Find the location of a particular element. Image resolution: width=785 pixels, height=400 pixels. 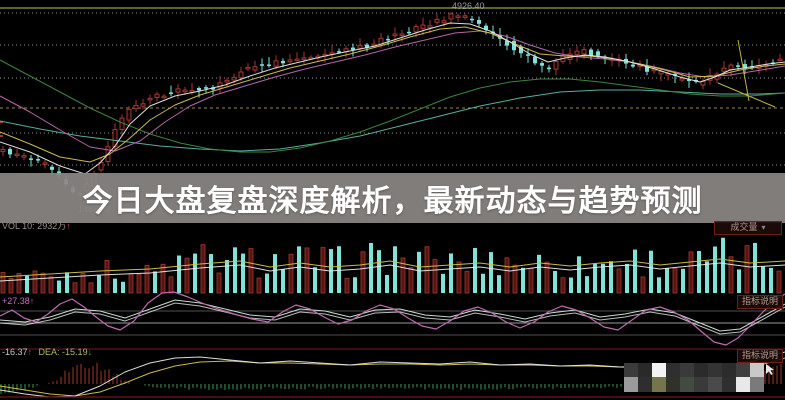

page-title: 今日大盘复盘深度解析，最新动态与趋势预测 is located at coordinates (392, 201).